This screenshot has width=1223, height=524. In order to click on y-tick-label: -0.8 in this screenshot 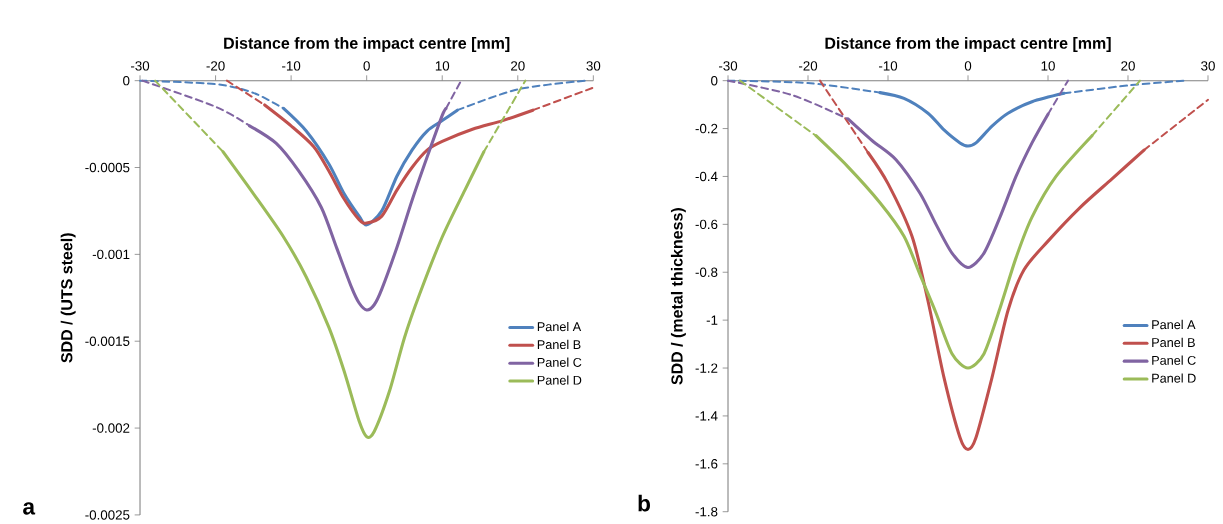, I will do `click(706, 272)`.